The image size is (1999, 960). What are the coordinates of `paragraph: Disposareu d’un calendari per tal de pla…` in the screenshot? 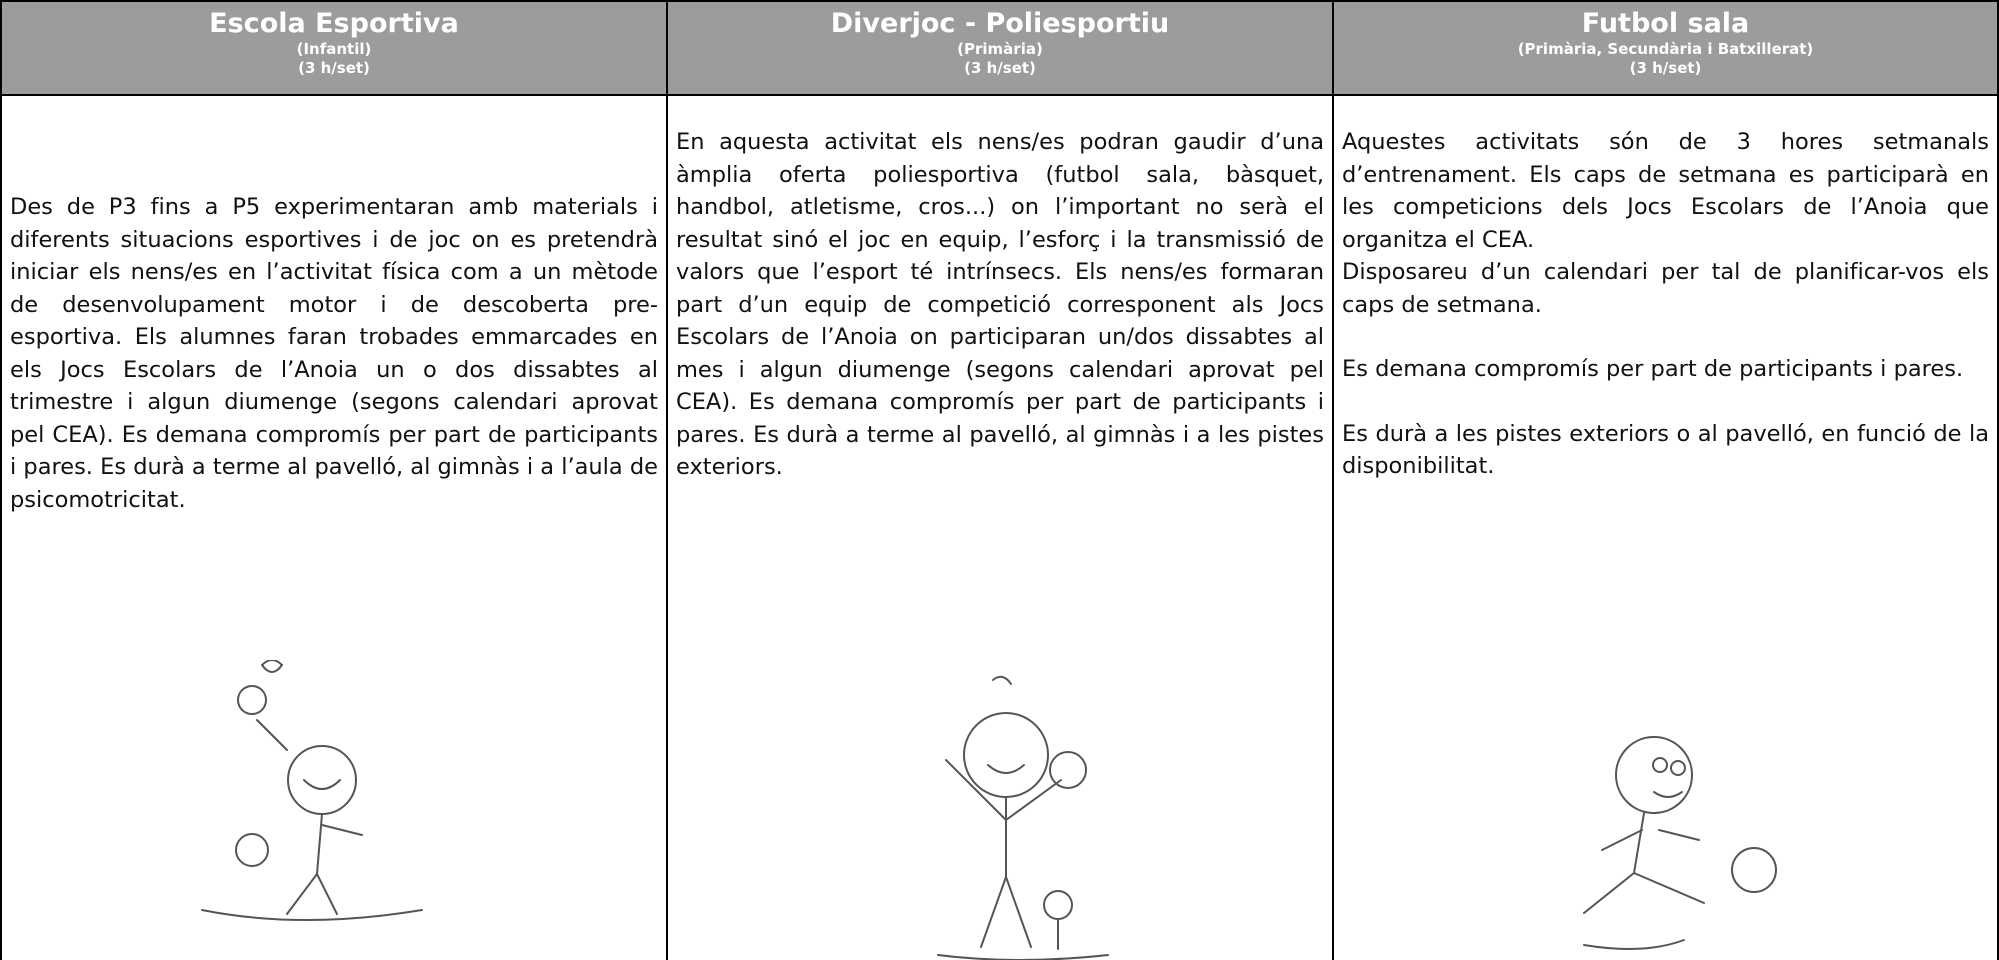 It's located at (1665, 288).